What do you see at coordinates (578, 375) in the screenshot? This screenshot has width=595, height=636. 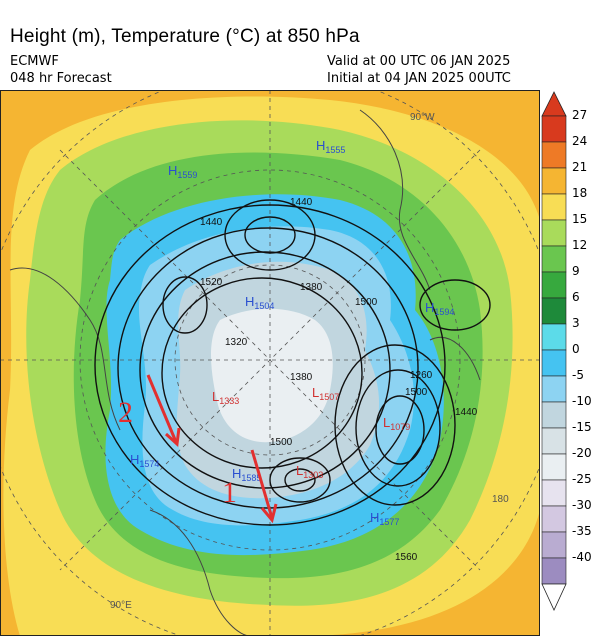 I see `colorbar-tick-label: -5` at bounding box center [578, 375].